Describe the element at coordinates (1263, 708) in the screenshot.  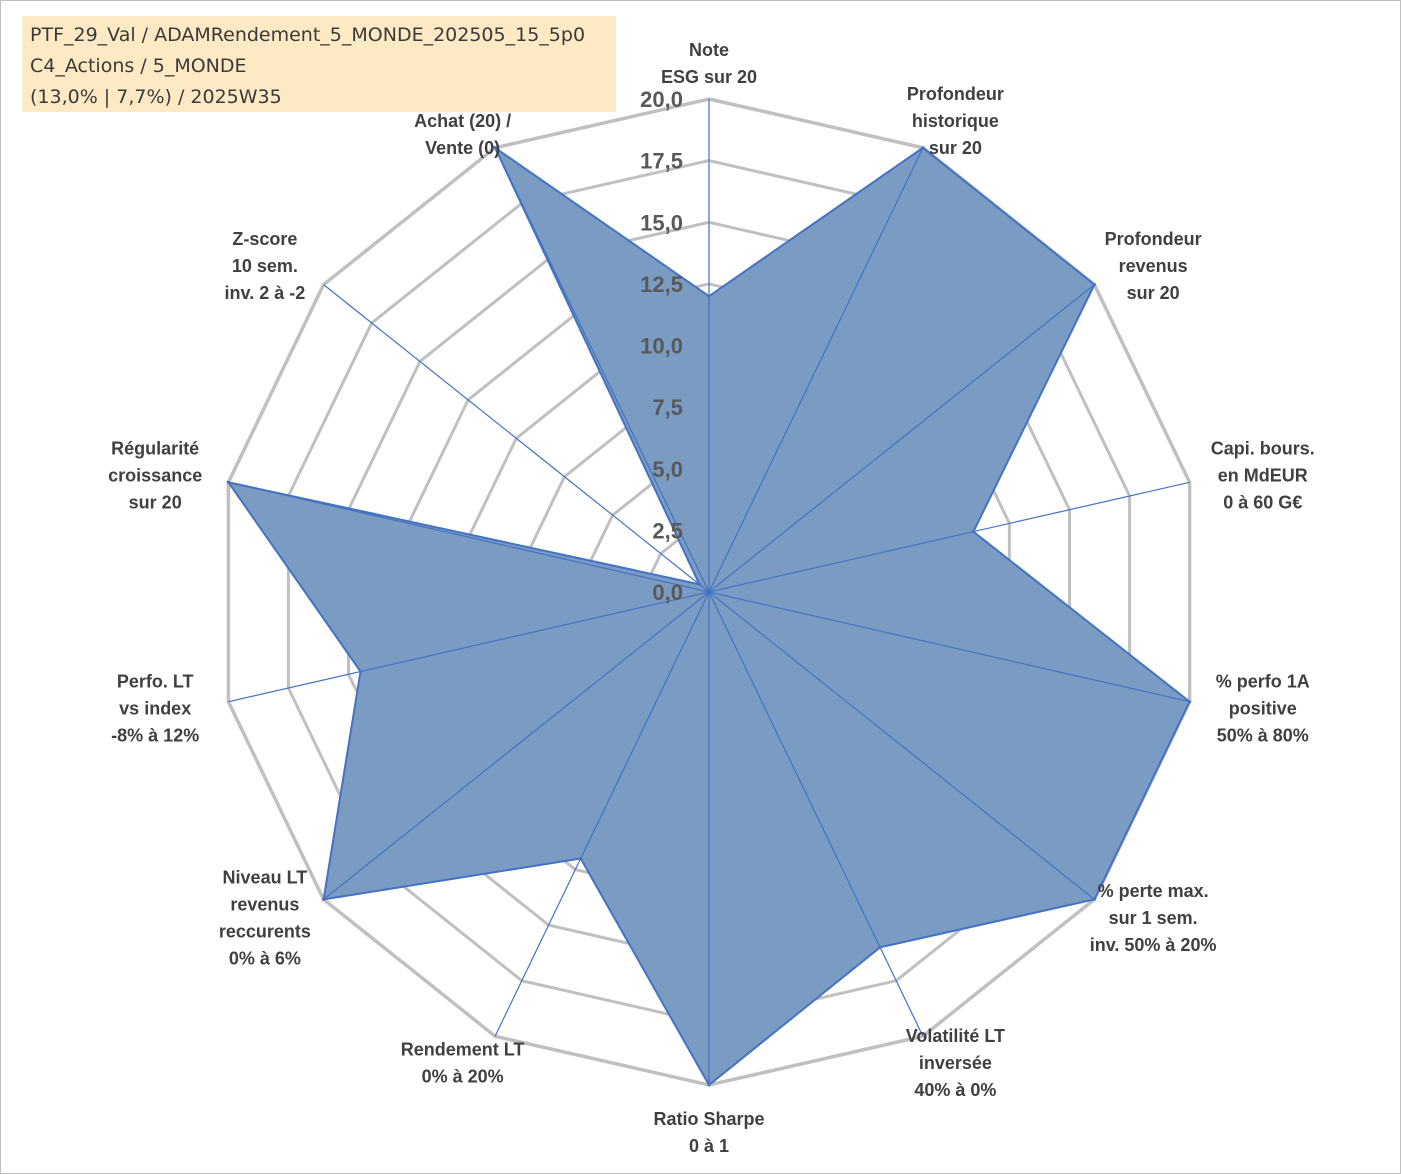
I see `axis-label: positive` at that location.